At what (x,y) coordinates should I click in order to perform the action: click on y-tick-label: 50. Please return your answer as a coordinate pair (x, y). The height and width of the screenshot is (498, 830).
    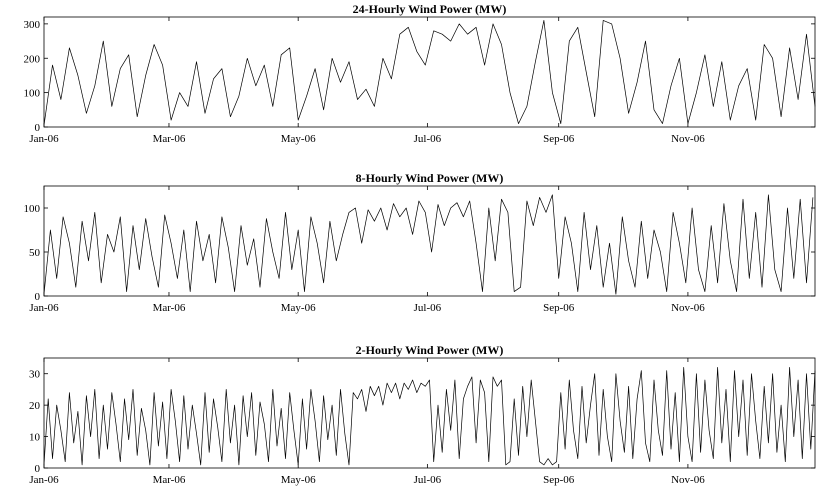
    Looking at the image, I should click on (35, 253).